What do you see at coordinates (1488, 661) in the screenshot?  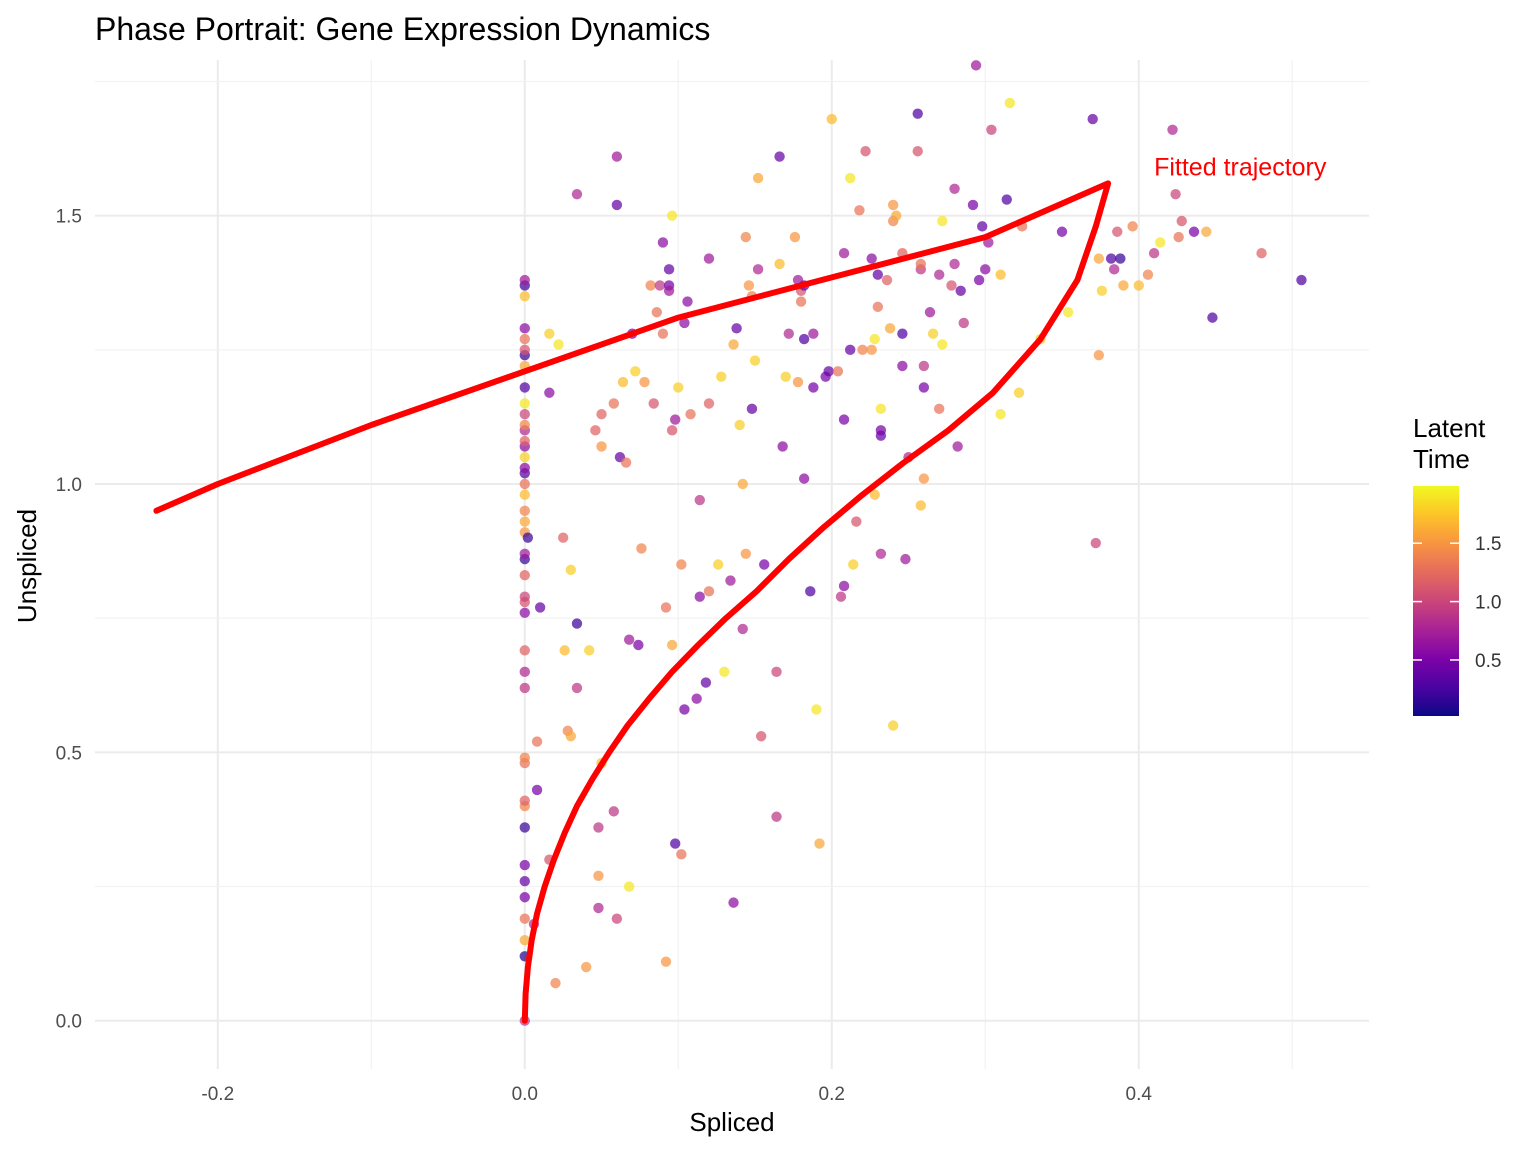 I see `colorbar-tick-label: 0.5` at bounding box center [1488, 661].